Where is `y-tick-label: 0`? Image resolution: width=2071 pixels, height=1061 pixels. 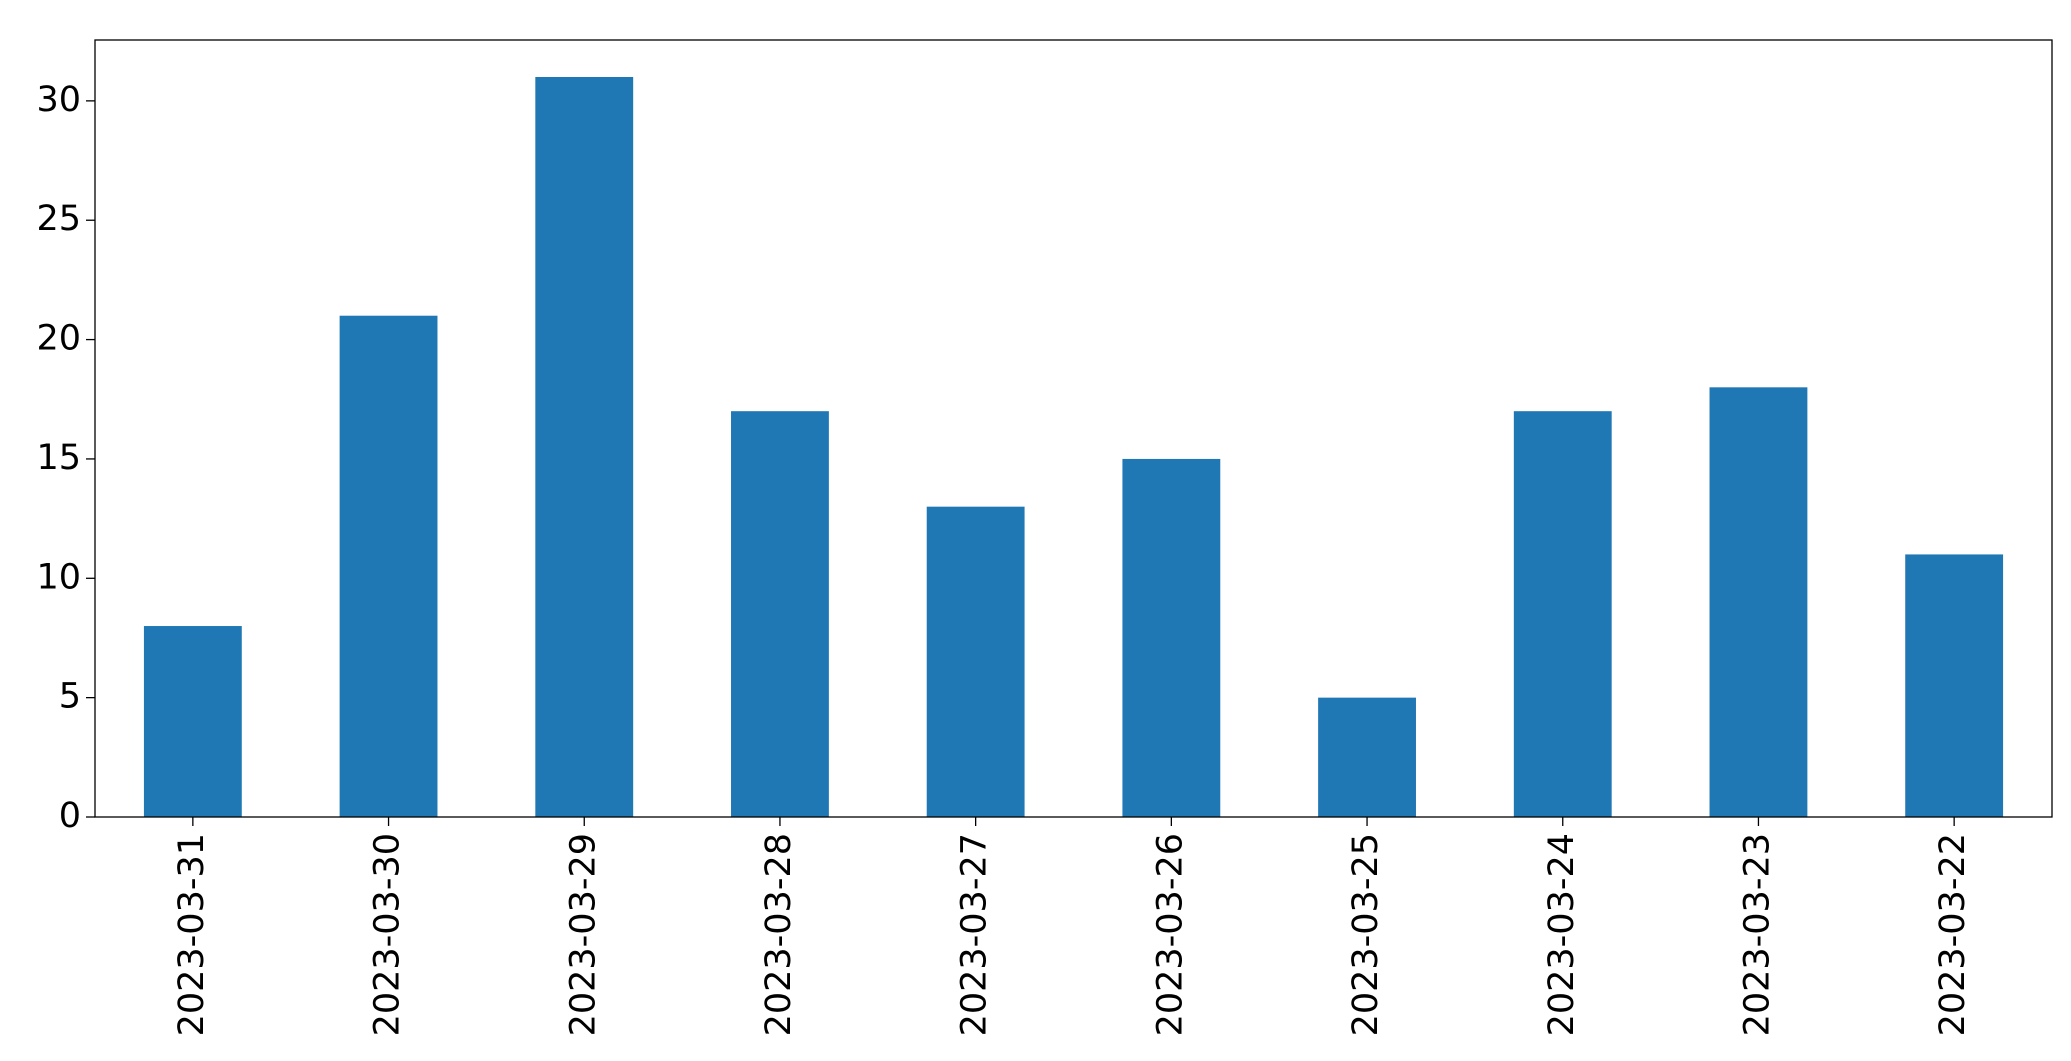
y-tick-label: 0 is located at coordinates (70, 816).